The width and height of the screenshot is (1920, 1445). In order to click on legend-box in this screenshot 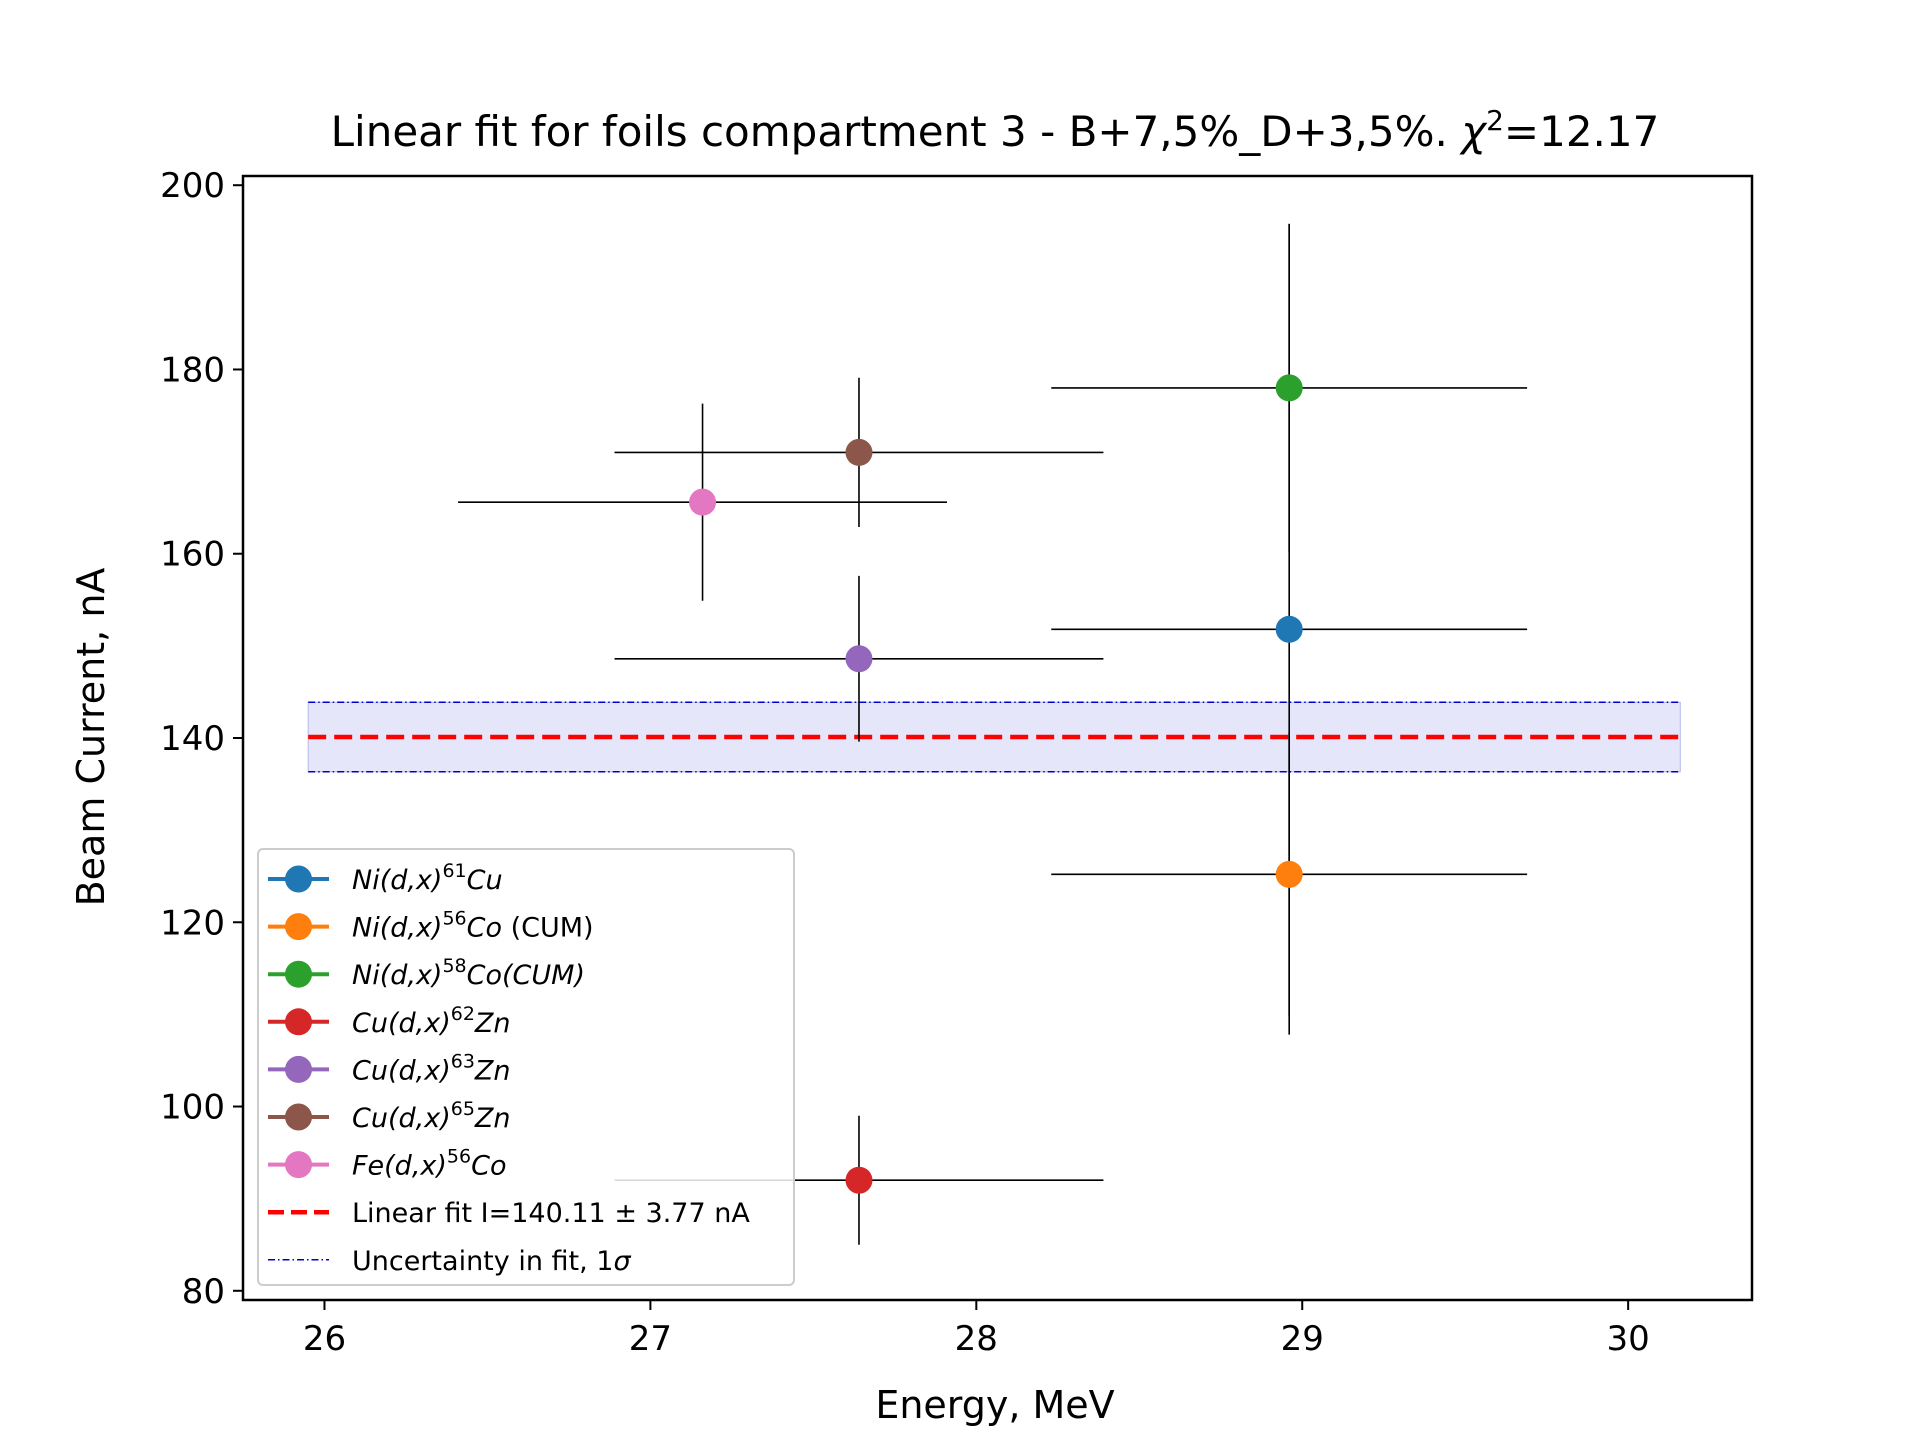, I will do `click(526, 1067)`.